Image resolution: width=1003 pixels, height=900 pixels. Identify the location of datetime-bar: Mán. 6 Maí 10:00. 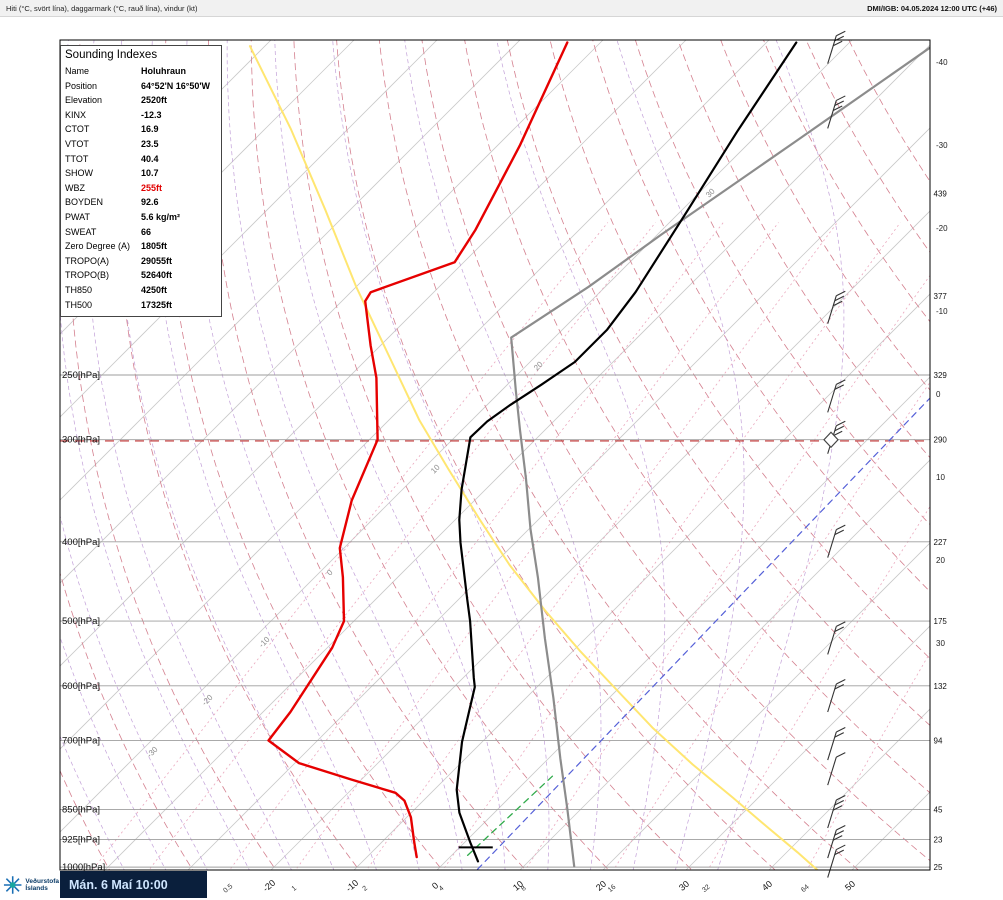
(133, 884).